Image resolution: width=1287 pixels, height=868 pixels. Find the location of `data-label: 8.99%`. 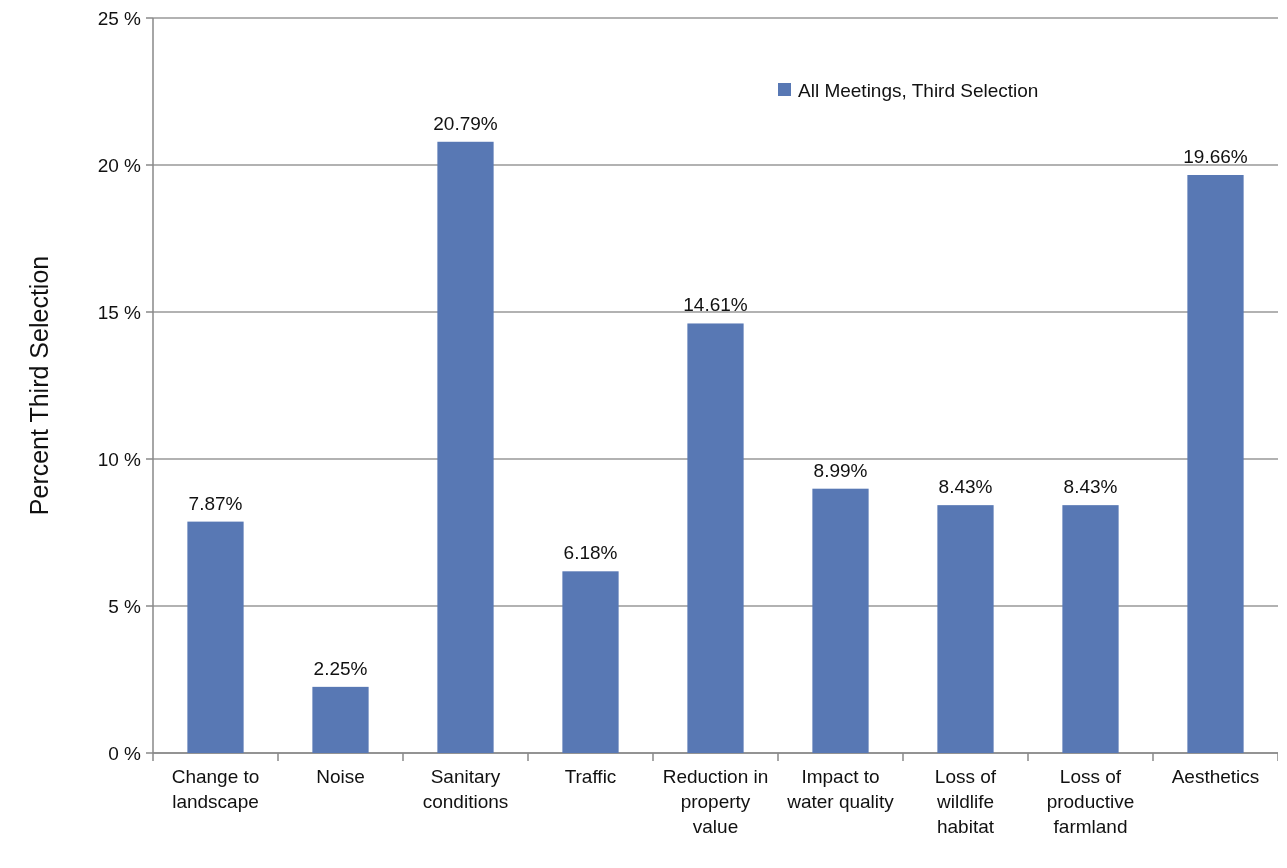

data-label: 8.99% is located at coordinates (840, 470).